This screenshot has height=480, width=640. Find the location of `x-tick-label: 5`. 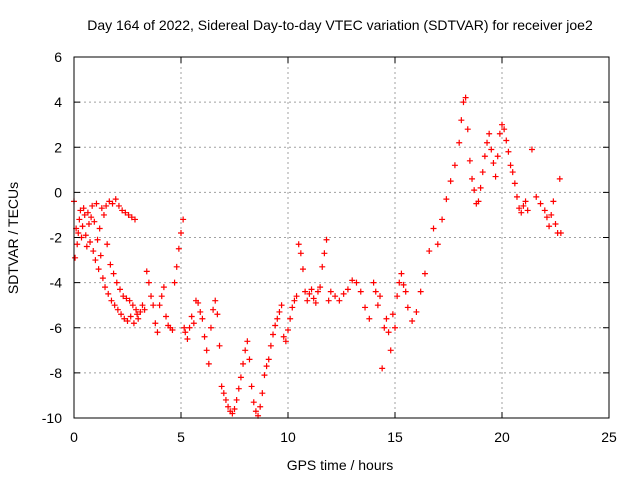

x-tick-label: 5 is located at coordinates (181, 437).